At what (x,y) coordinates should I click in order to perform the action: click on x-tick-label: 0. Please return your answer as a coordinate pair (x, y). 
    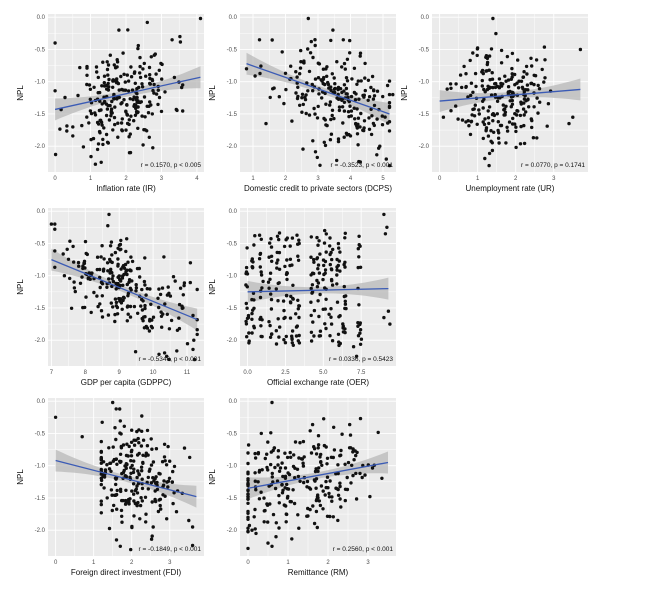
    Looking at the image, I should click on (55, 179).